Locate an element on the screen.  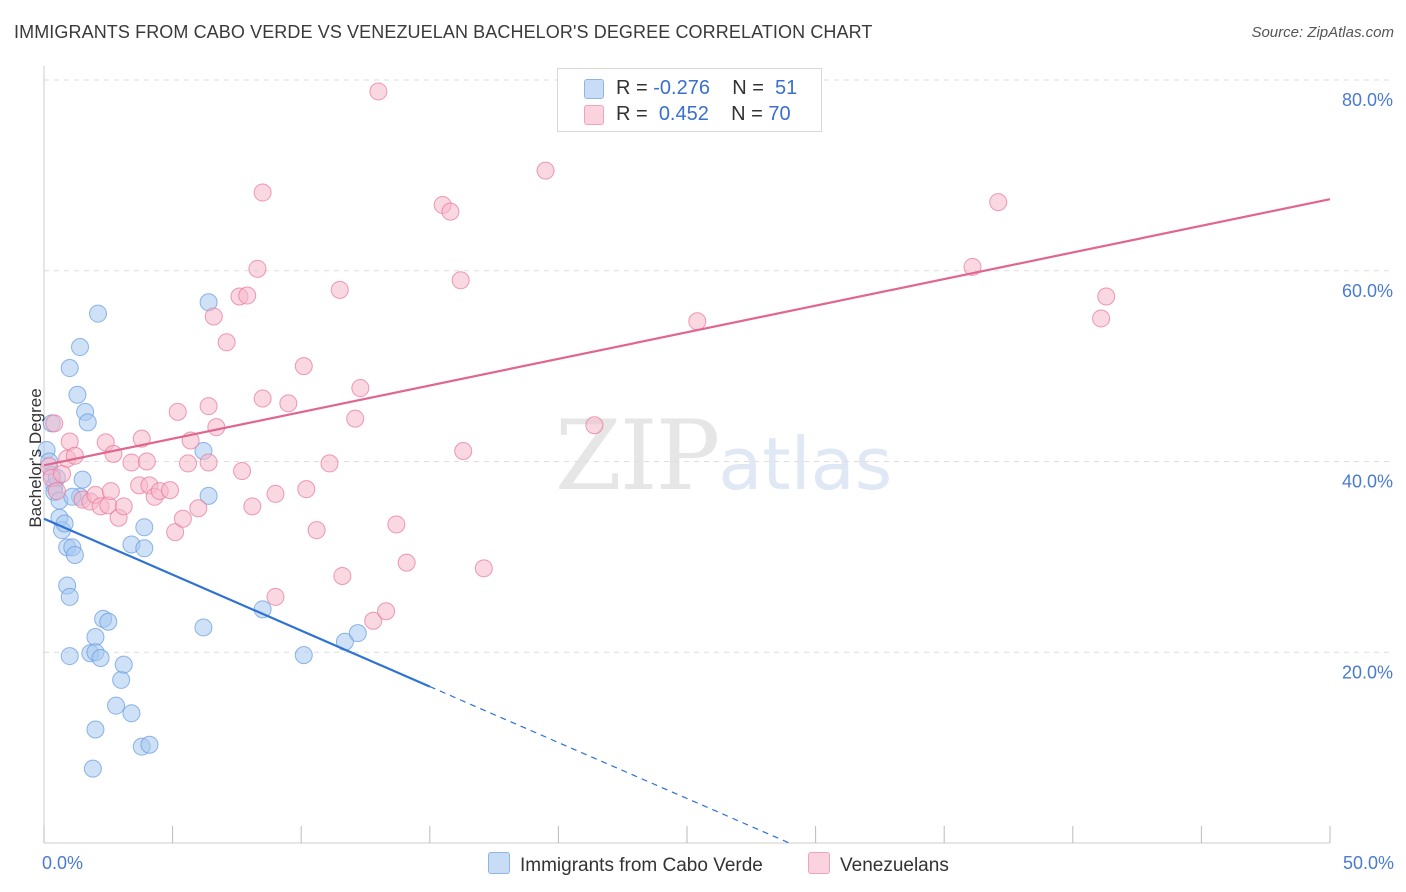
watermark-zip: ZIP is located at coordinates (637, 456).